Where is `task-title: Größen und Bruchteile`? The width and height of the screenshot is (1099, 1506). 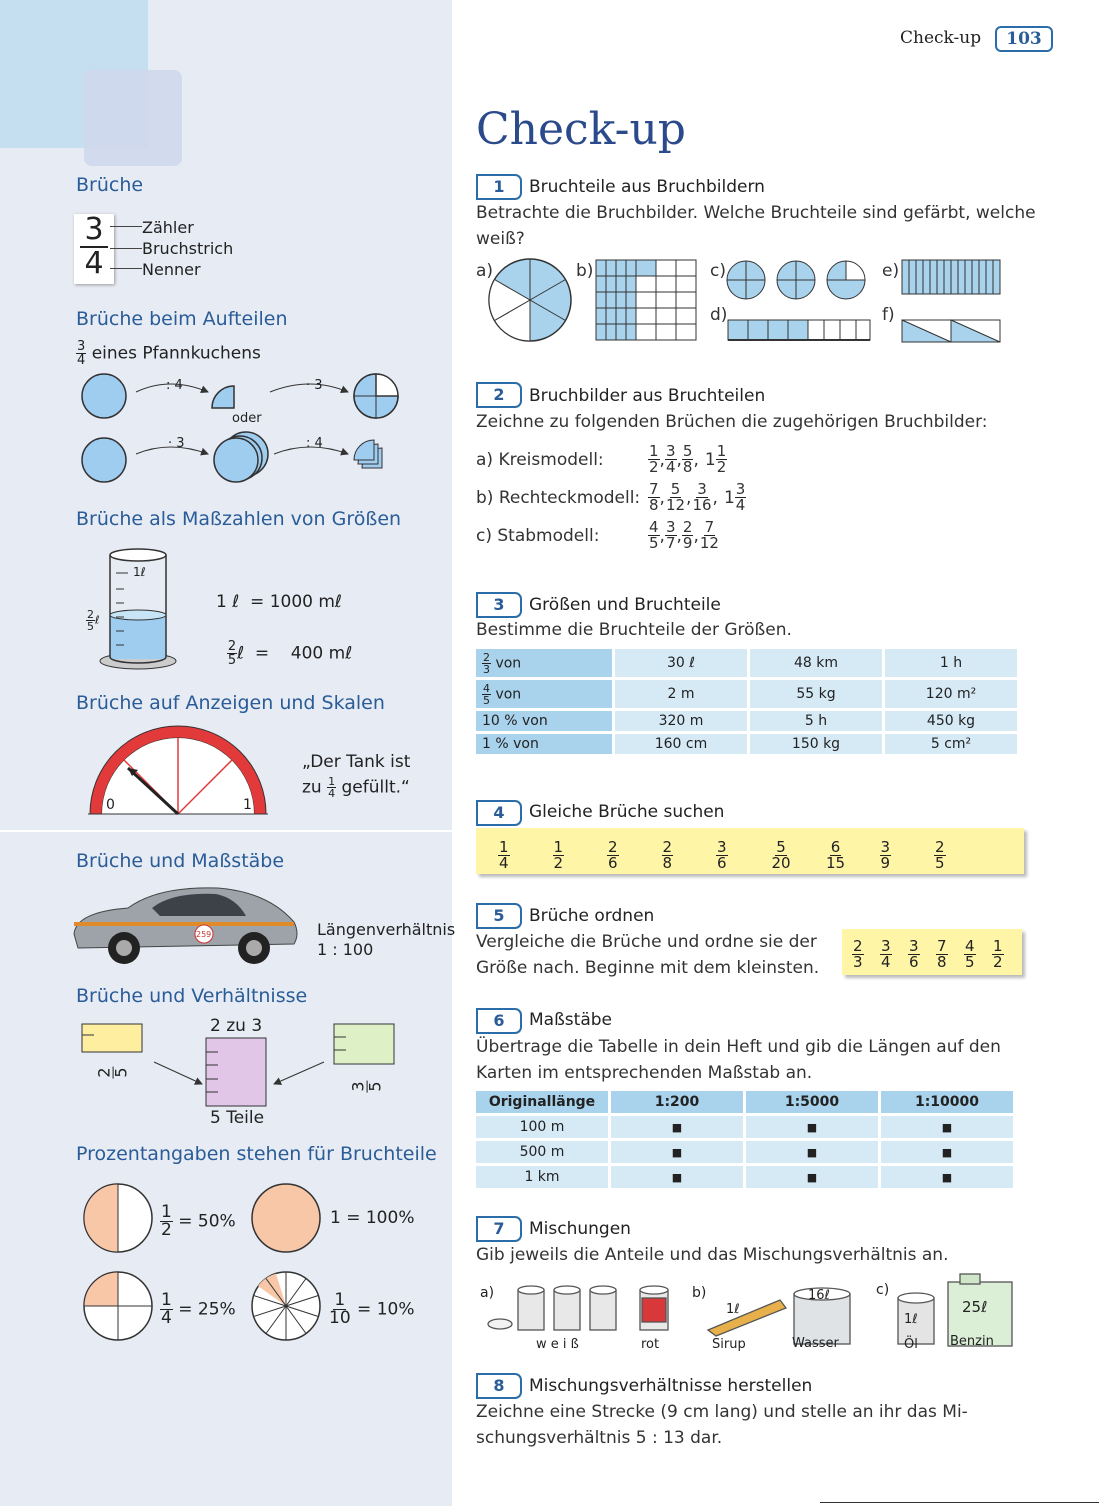 task-title: Größen und Bruchteile is located at coordinates (625, 605).